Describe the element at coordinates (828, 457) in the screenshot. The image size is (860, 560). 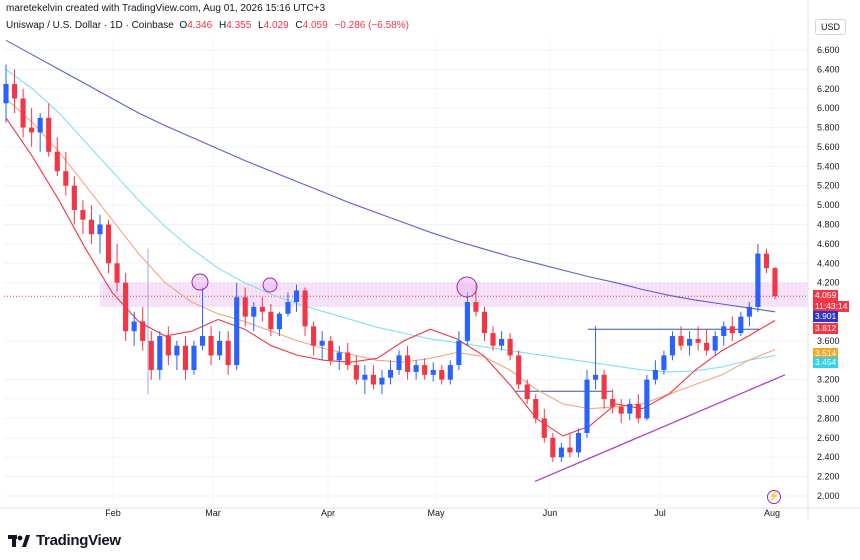
I see `price-tick-label: 2.400` at that location.